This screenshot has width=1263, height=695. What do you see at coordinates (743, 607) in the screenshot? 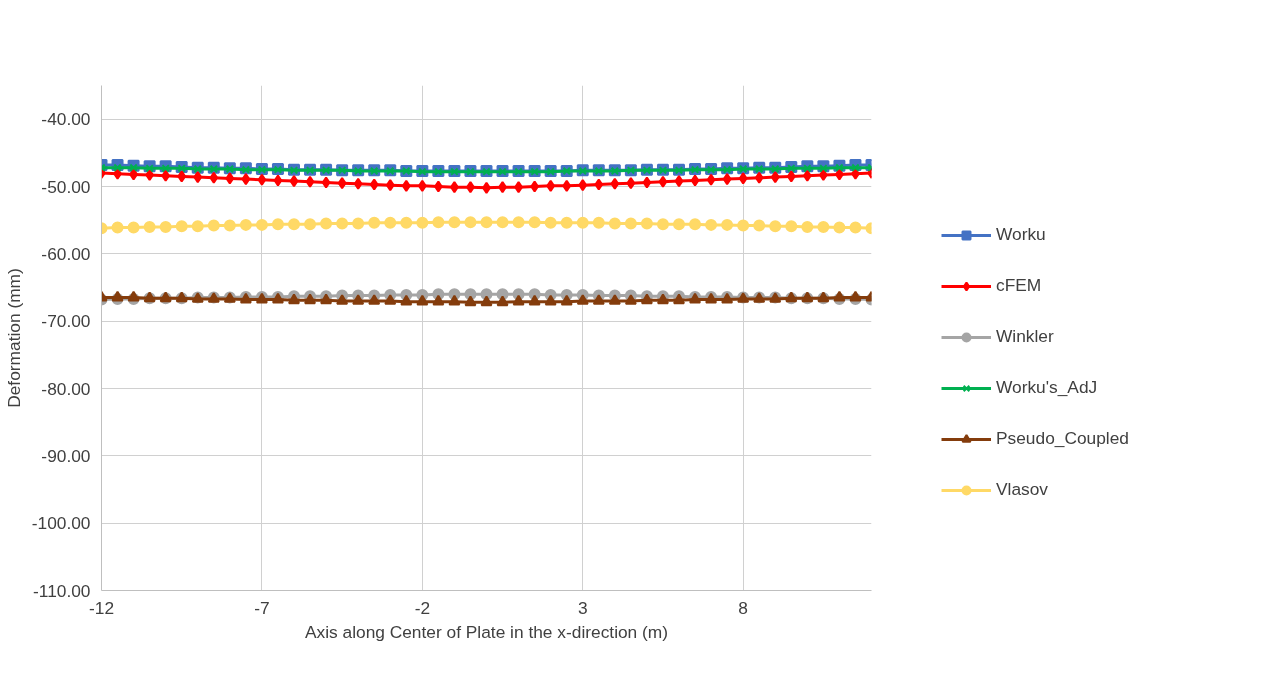
I see `x-tick-label: 8` at bounding box center [743, 607].